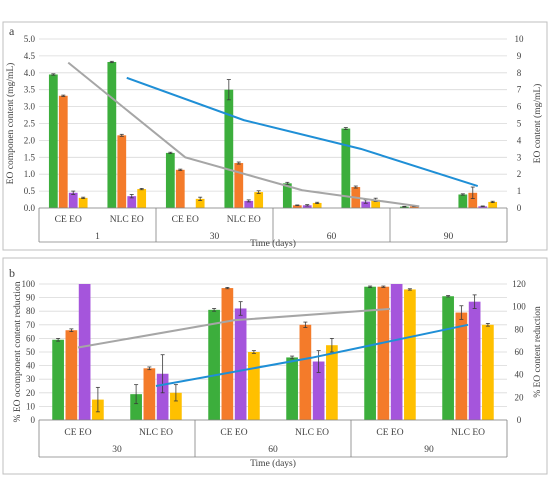 The width and height of the screenshot is (550, 480). I want to click on y2-tick-label: 20, so click(520, 397).